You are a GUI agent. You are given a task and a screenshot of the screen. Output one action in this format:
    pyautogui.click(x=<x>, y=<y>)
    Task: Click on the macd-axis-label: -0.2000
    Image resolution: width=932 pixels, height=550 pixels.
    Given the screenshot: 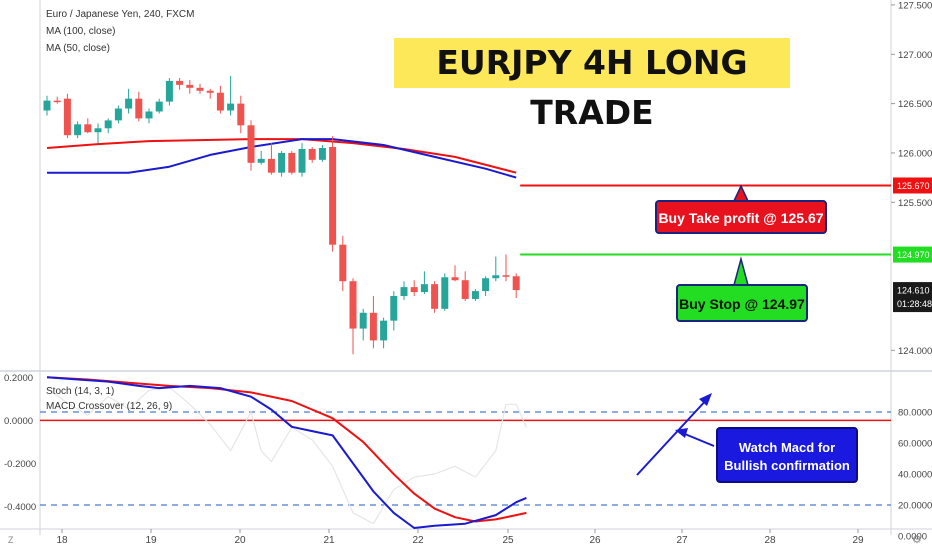 What is the action you would take?
    pyautogui.click(x=20, y=464)
    